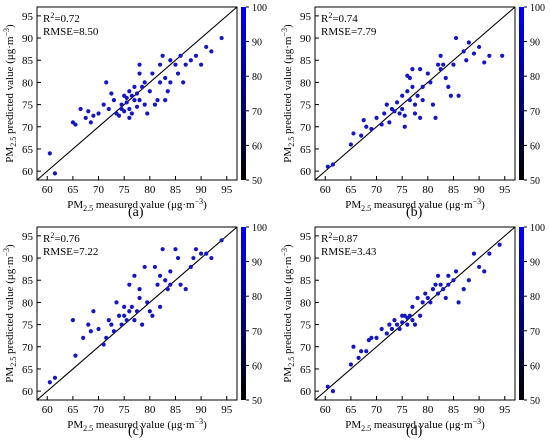 This screenshot has height=444, width=550. I want to click on colorbar-tick-label: 70, so click(257, 112).